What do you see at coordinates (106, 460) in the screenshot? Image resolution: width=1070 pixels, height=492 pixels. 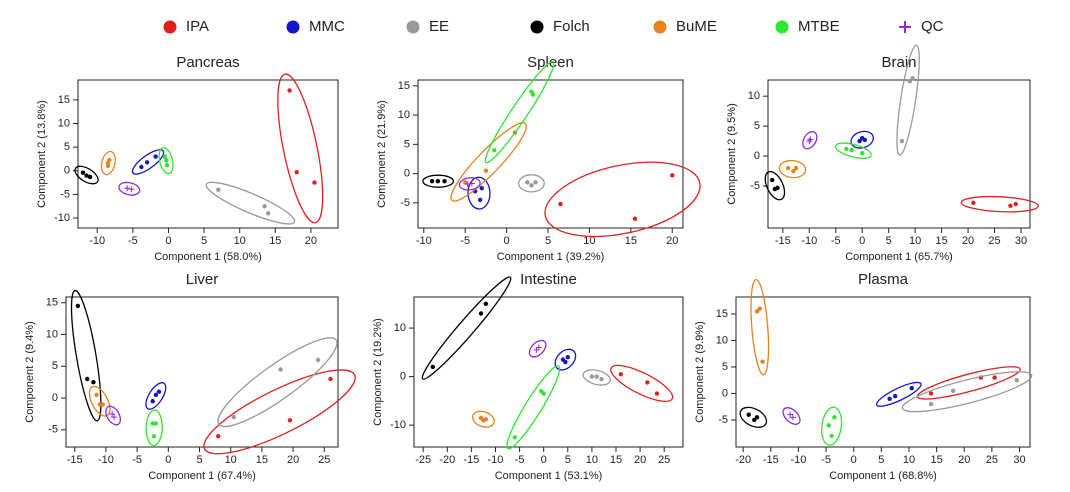 I see `x-tick-label: -10` at bounding box center [106, 460].